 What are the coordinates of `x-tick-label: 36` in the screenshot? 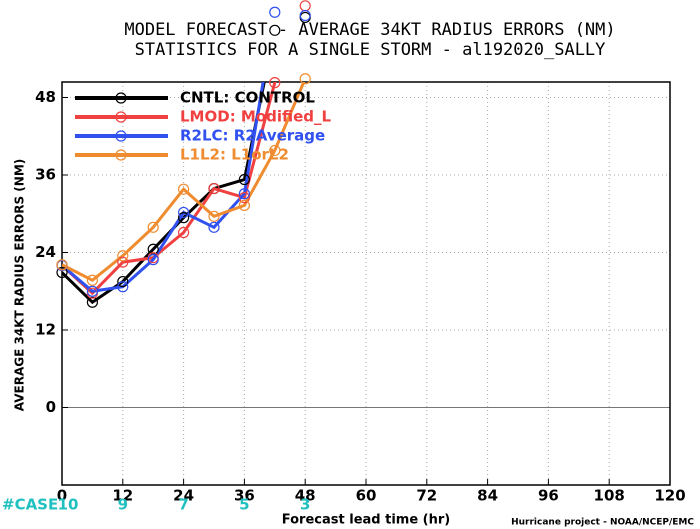 It's located at (244, 496).